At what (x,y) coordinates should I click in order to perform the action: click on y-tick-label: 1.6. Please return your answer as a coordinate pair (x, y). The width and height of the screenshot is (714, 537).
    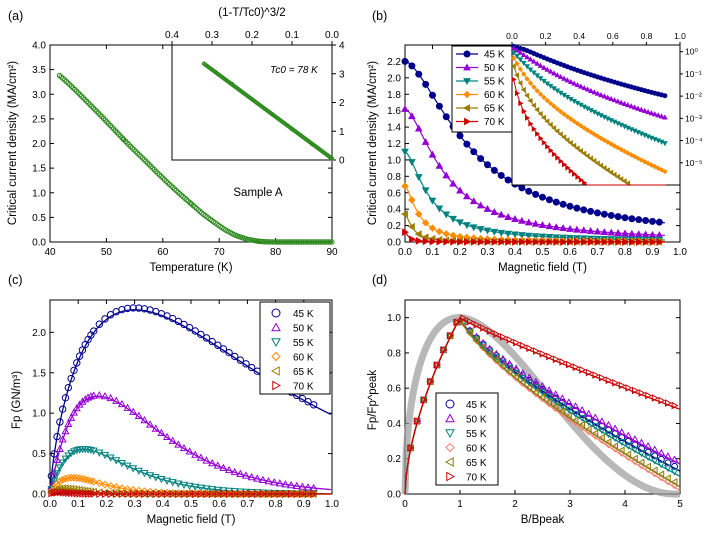
    Looking at the image, I should click on (394, 111).